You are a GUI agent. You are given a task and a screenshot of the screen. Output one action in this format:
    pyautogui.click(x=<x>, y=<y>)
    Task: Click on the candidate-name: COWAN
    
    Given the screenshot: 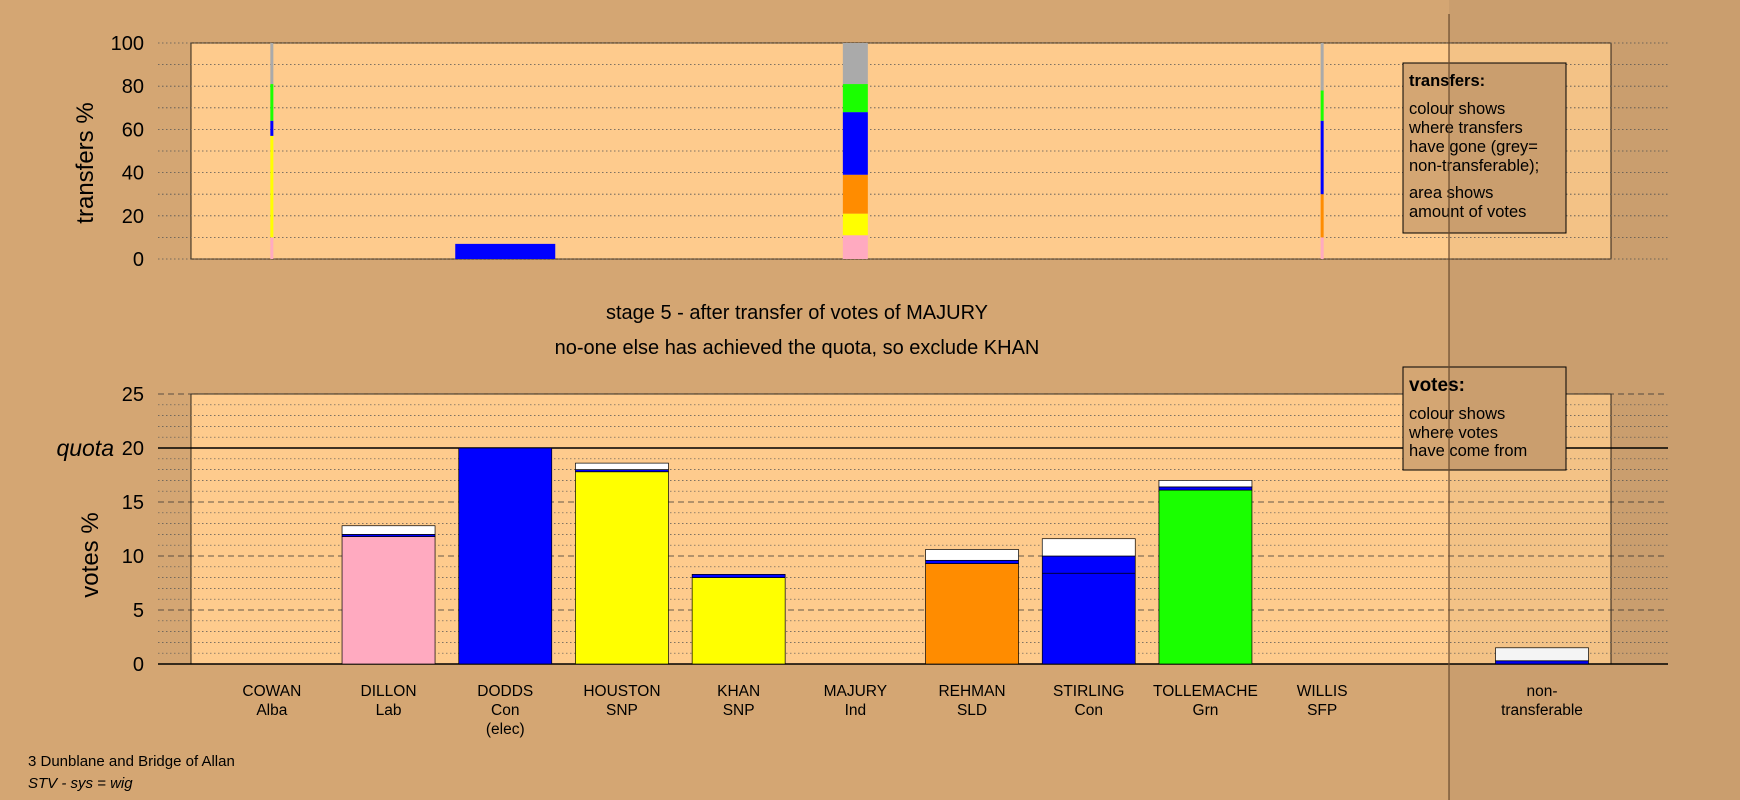 What is the action you would take?
    pyautogui.click(x=271, y=691)
    